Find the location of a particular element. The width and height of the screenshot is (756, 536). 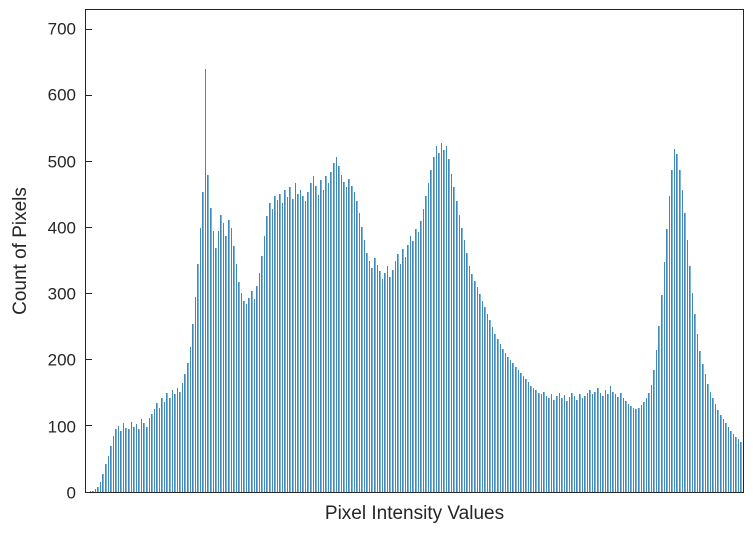

y-tick-label: 700 is located at coordinates (61, 29).